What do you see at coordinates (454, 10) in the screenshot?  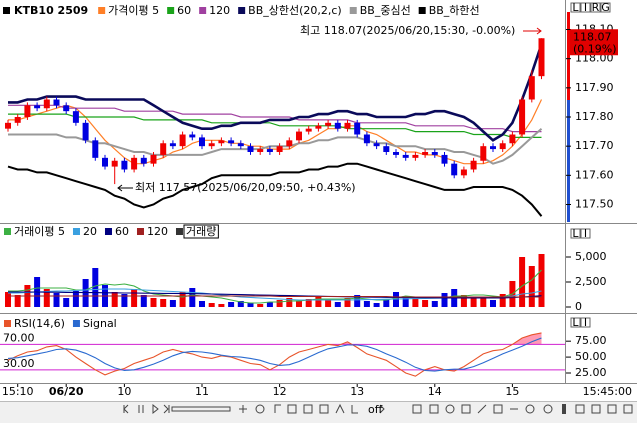 I see `legend-label: BB_하한선` at bounding box center [454, 10].